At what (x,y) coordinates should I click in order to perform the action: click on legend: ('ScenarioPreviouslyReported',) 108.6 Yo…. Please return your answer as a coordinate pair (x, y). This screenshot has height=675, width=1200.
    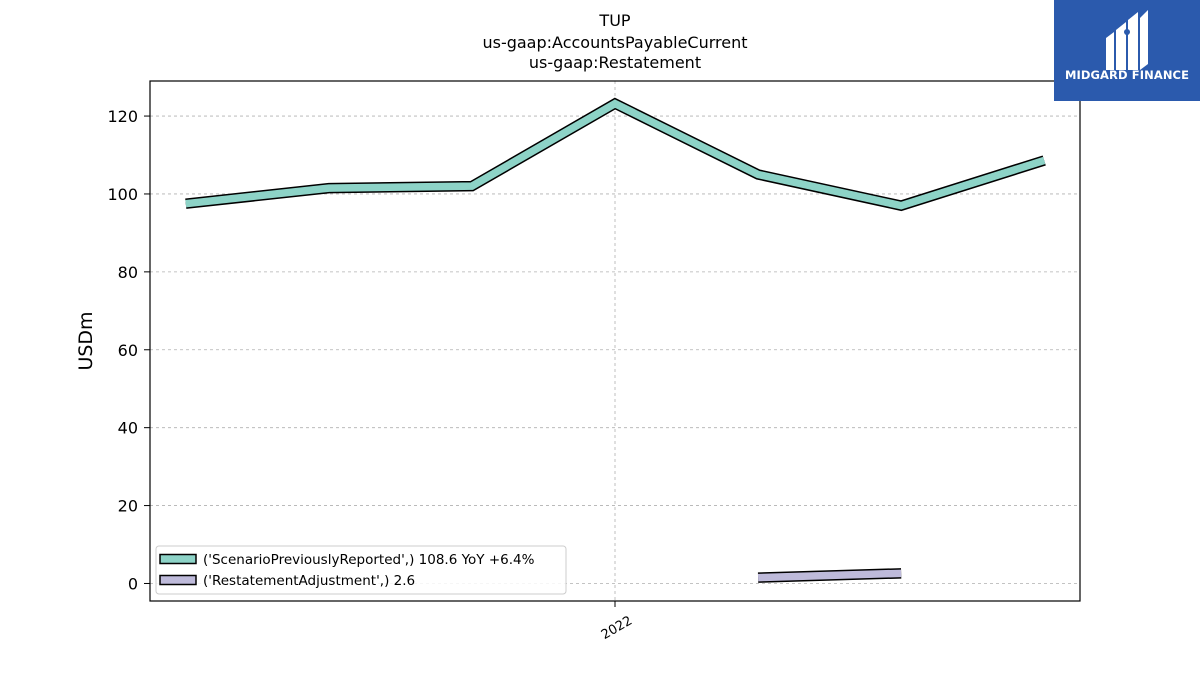
    Looking at the image, I should click on (361, 570).